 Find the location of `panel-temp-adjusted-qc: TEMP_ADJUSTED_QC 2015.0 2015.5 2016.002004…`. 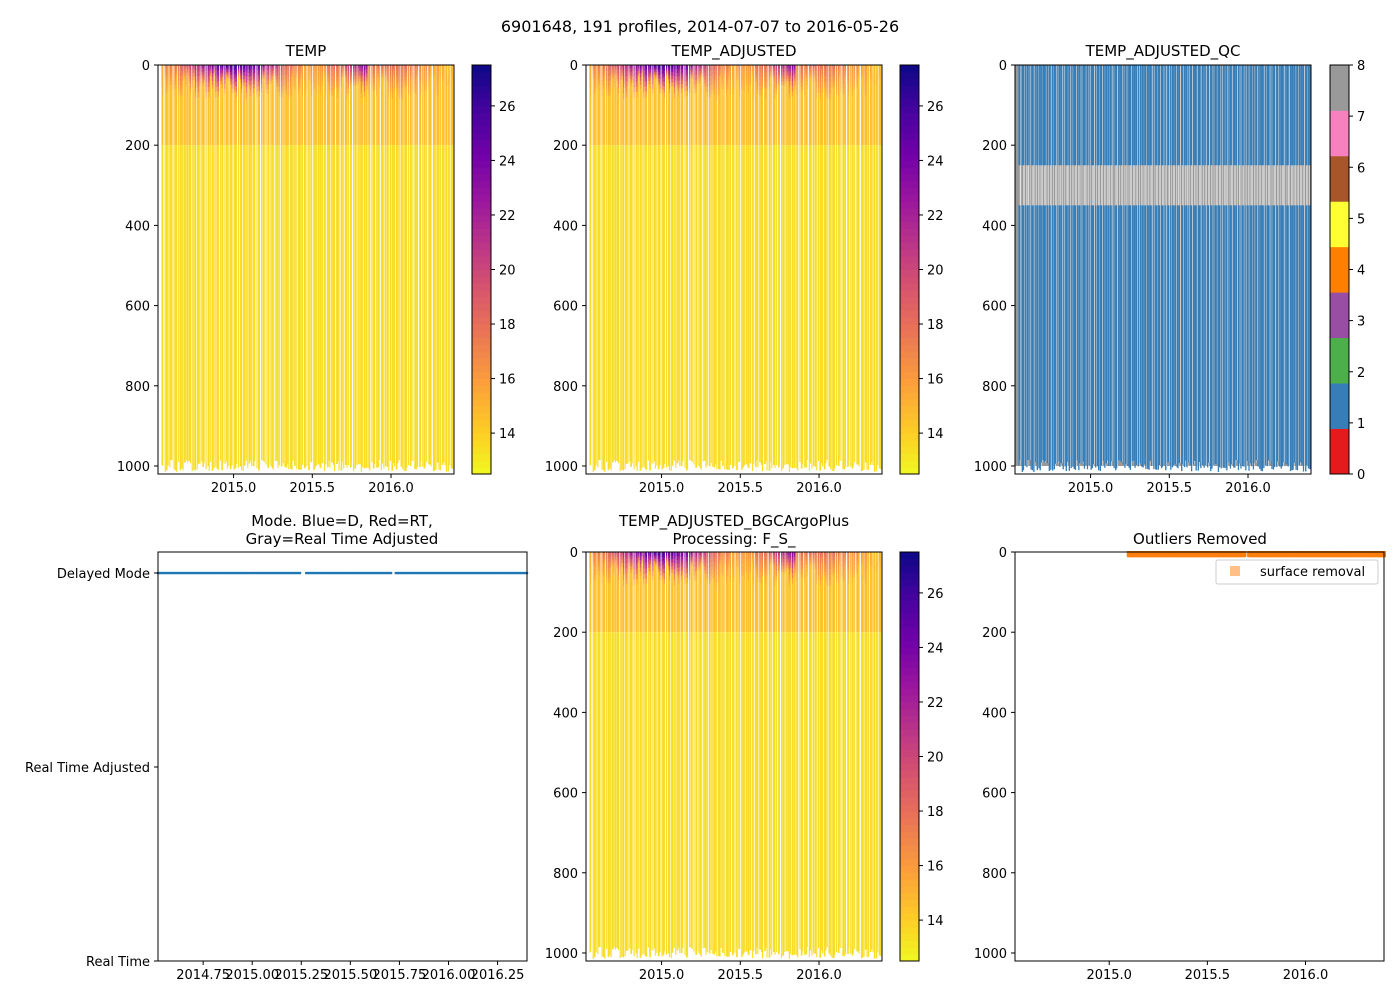

panel-temp-adjusted-qc: TEMP_ADJUSTED_QC 2015.0 2015.5 2016.002004… is located at coordinates (1169, 269).